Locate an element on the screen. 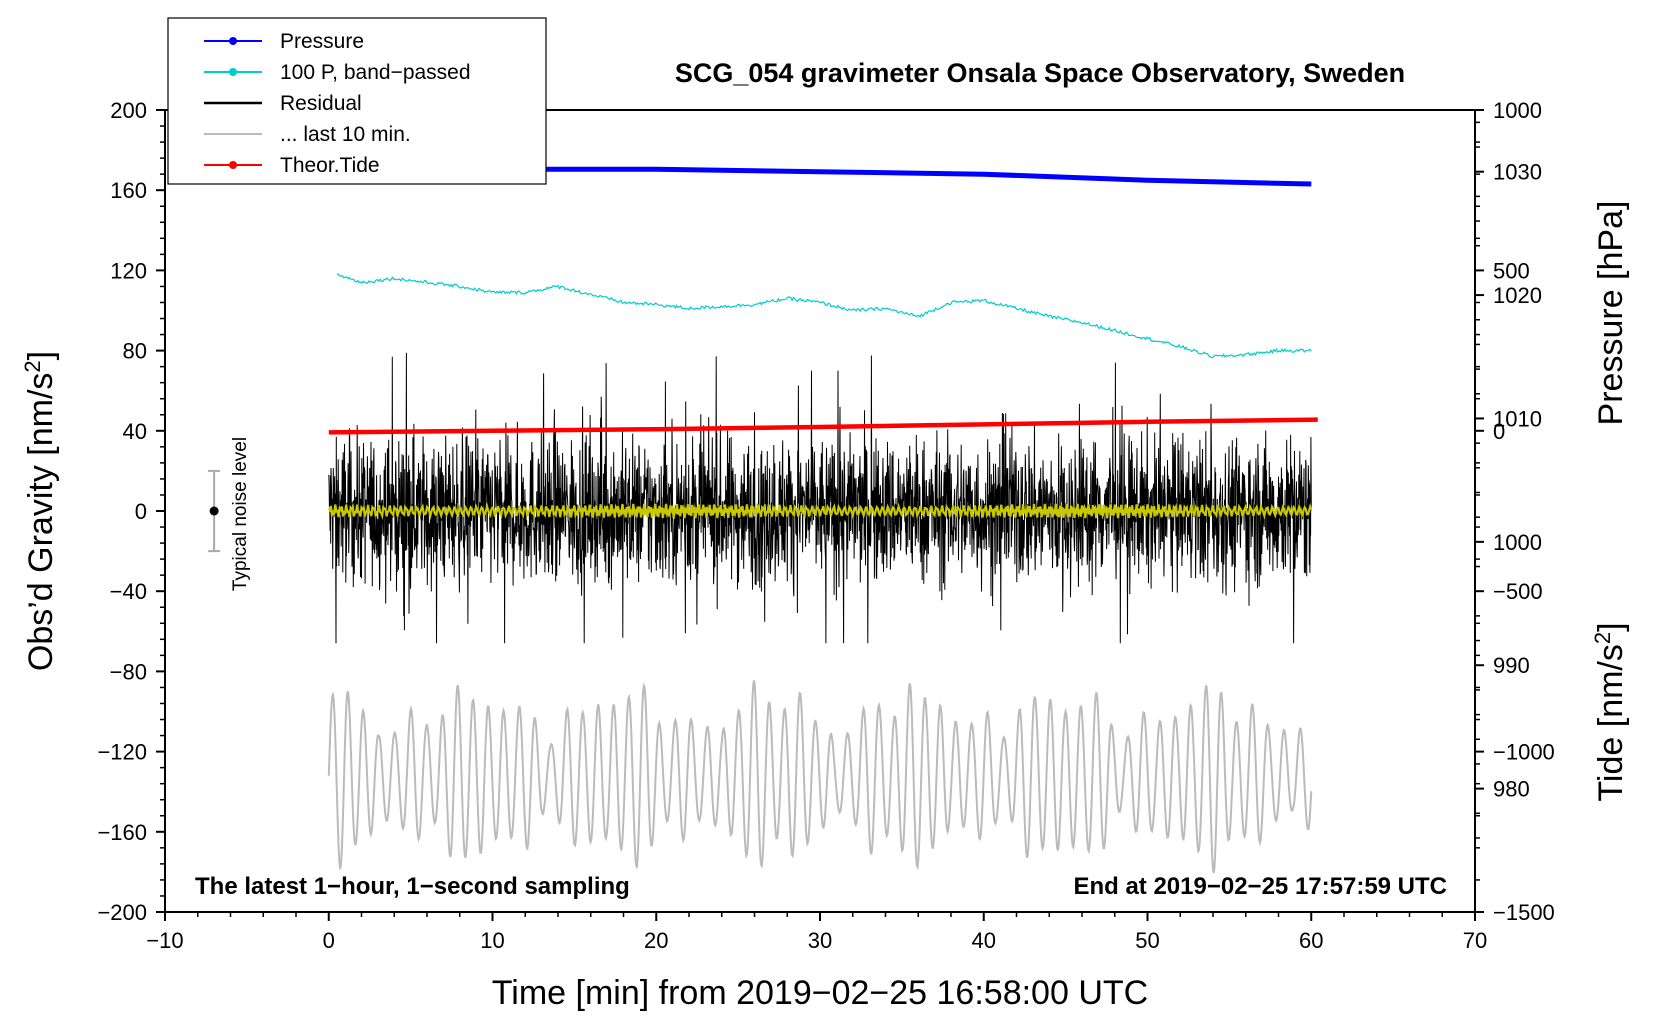  tide-tick-label: 0 is located at coordinates (1499, 431).